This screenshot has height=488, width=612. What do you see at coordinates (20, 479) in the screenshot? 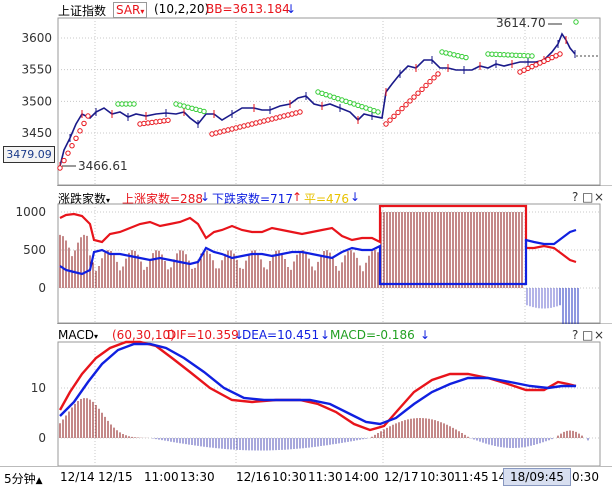
I see `period-label: 5分钟` at bounding box center [20, 479].